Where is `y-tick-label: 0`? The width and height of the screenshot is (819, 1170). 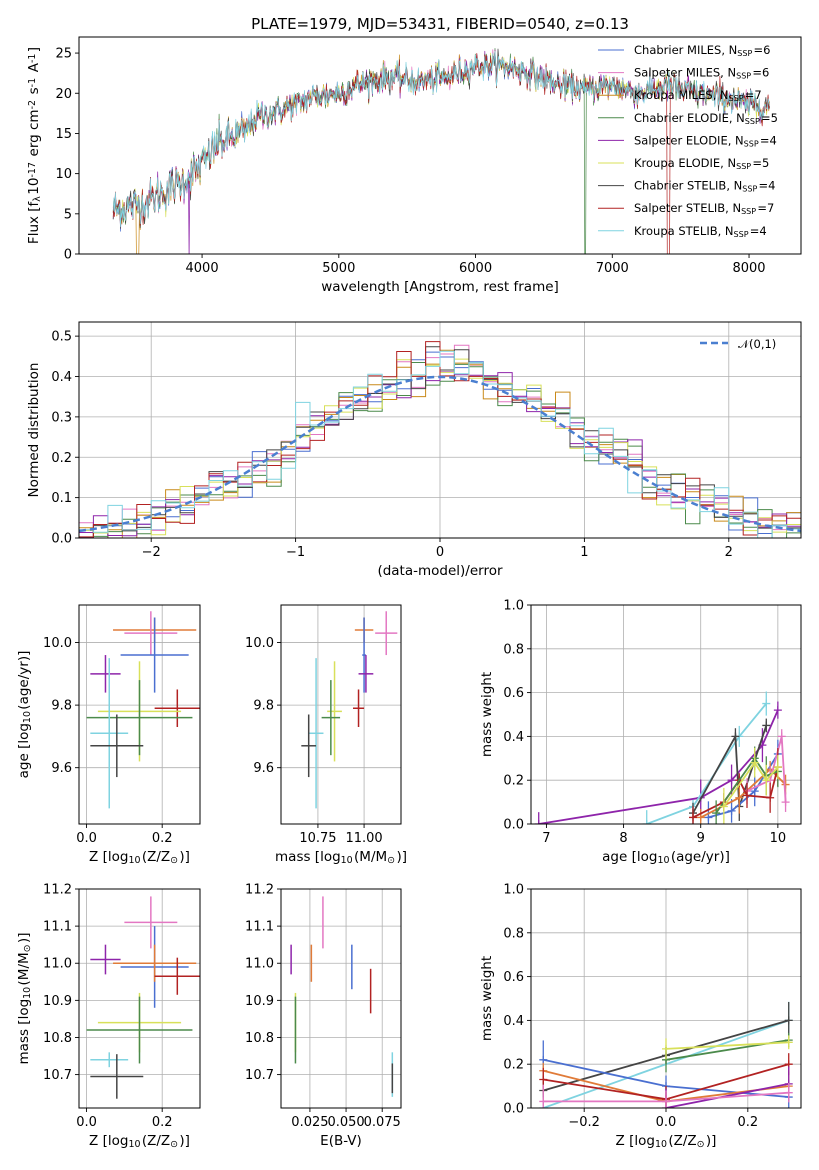 y-tick-label: 0 is located at coordinates (68, 255).